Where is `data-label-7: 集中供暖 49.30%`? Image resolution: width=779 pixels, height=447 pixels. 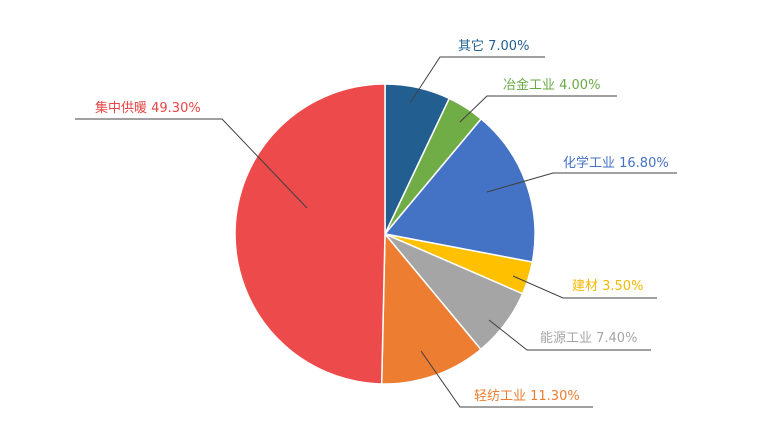 data-label-7: 集中供暖 49.30% is located at coordinates (148, 108).